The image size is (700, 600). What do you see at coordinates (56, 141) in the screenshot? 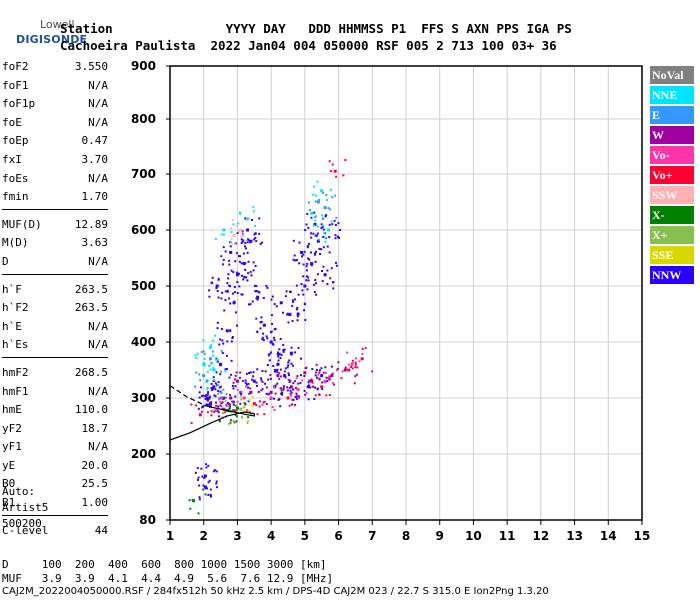
I see `param-row: foEp 0.47` at bounding box center [56, 141].